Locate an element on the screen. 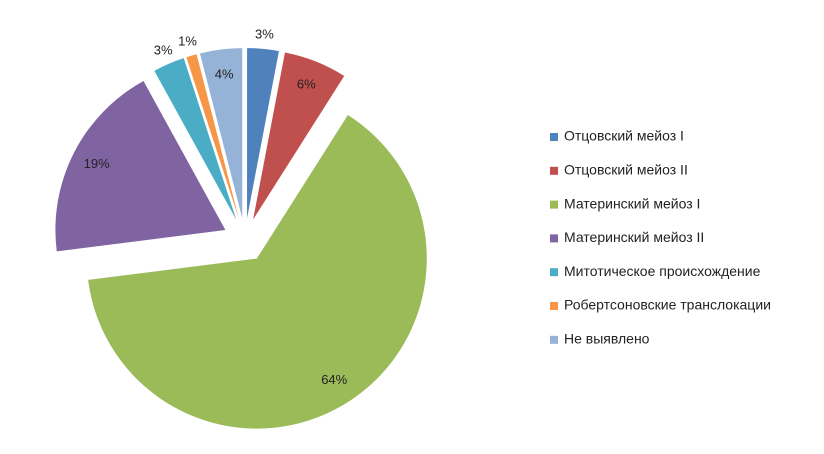 This screenshot has width=824, height=454. legend-label: Материнский мейоз II is located at coordinates (634, 237).